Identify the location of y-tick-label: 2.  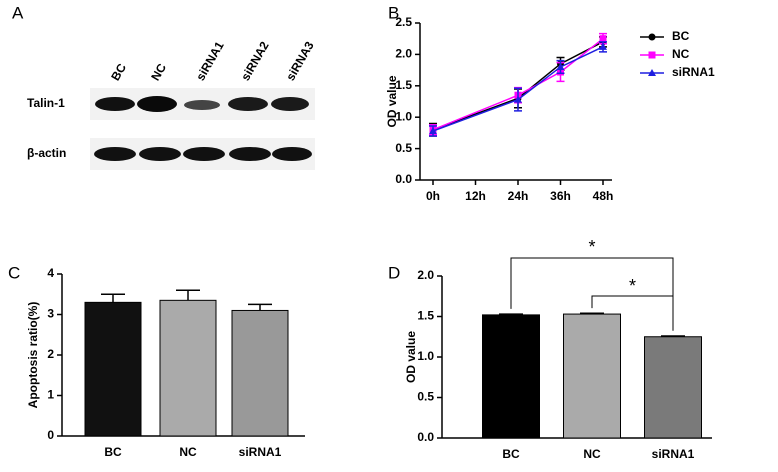
(50, 354).